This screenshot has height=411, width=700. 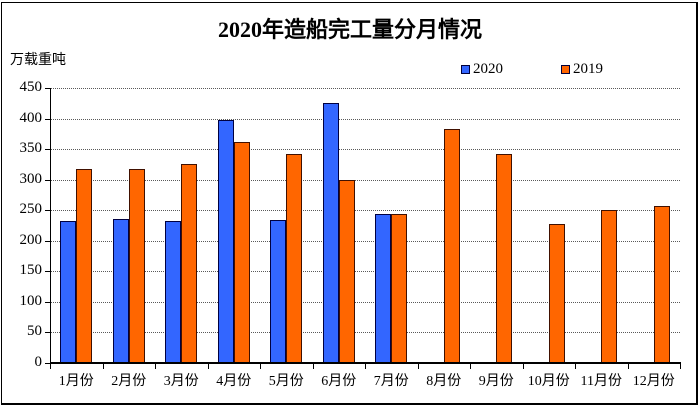 What do you see at coordinates (241, 252) in the screenshot?
I see `bar-2019-4月份` at bounding box center [241, 252].